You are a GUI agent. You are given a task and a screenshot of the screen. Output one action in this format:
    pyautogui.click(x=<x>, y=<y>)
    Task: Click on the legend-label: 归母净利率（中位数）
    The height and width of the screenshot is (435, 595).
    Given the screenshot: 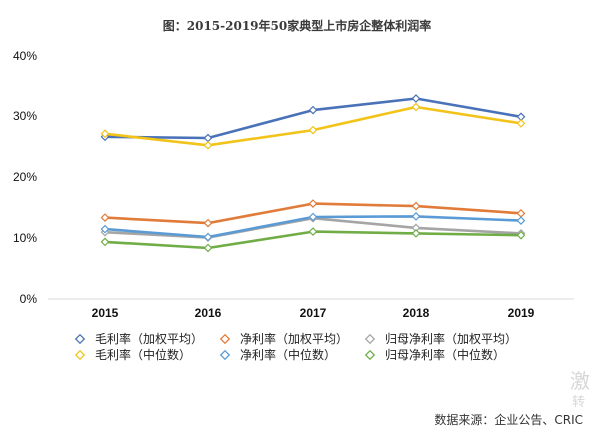 What is the action you would take?
    pyautogui.click(x=445, y=354)
    